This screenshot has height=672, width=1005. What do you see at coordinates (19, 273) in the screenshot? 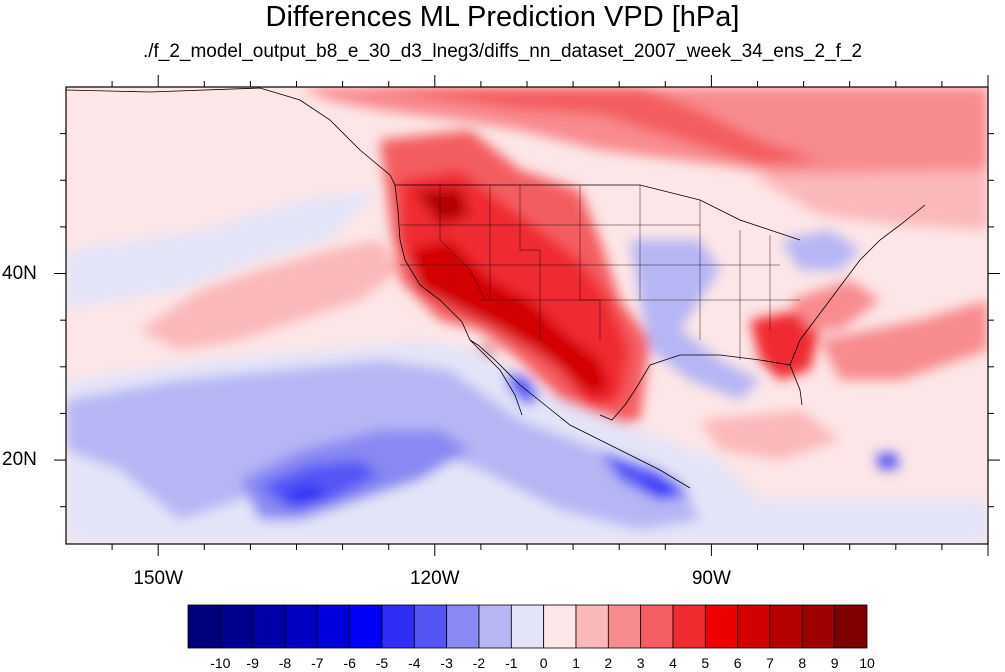
I see `lat-label-40n: 40N` at bounding box center [19, 273].